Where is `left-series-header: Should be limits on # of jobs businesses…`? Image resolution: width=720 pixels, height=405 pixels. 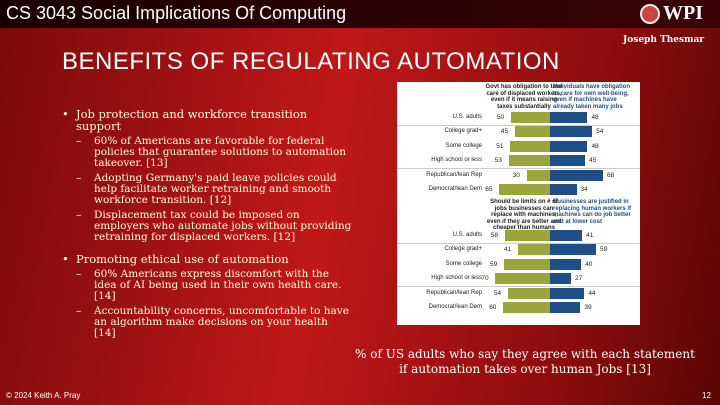 left-series-header: Should be limits on # of jobs businesses… is located at coordinates (524, 215).